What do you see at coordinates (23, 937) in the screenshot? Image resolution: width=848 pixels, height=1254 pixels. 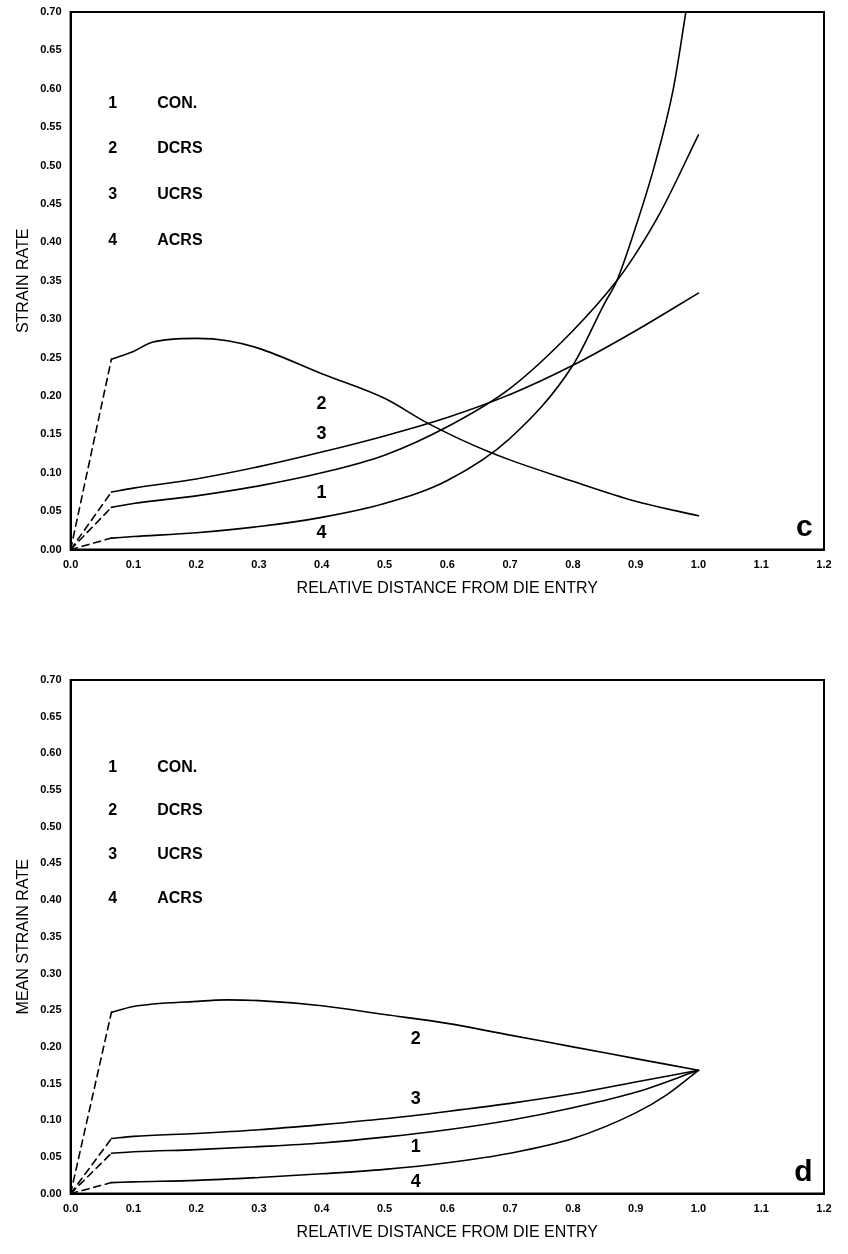 I see `y-axis-title: MEAN STRAIN RATE` at bounding box center [23, 937].